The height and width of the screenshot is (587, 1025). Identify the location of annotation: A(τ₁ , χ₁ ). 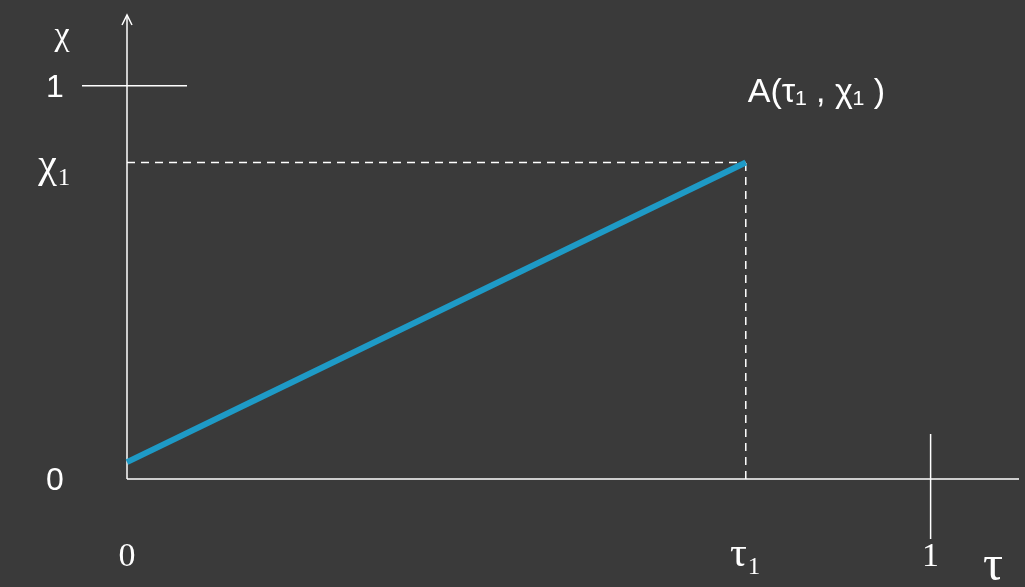
(816, 90).